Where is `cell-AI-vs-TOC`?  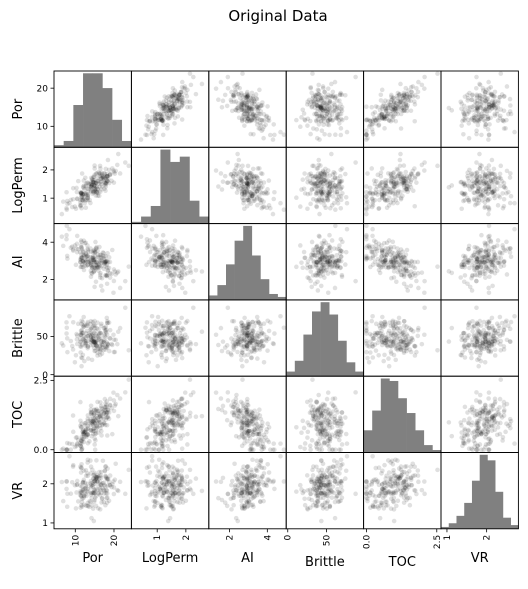
cell-AI-vs-TOC is located at coordinates (402, 262).